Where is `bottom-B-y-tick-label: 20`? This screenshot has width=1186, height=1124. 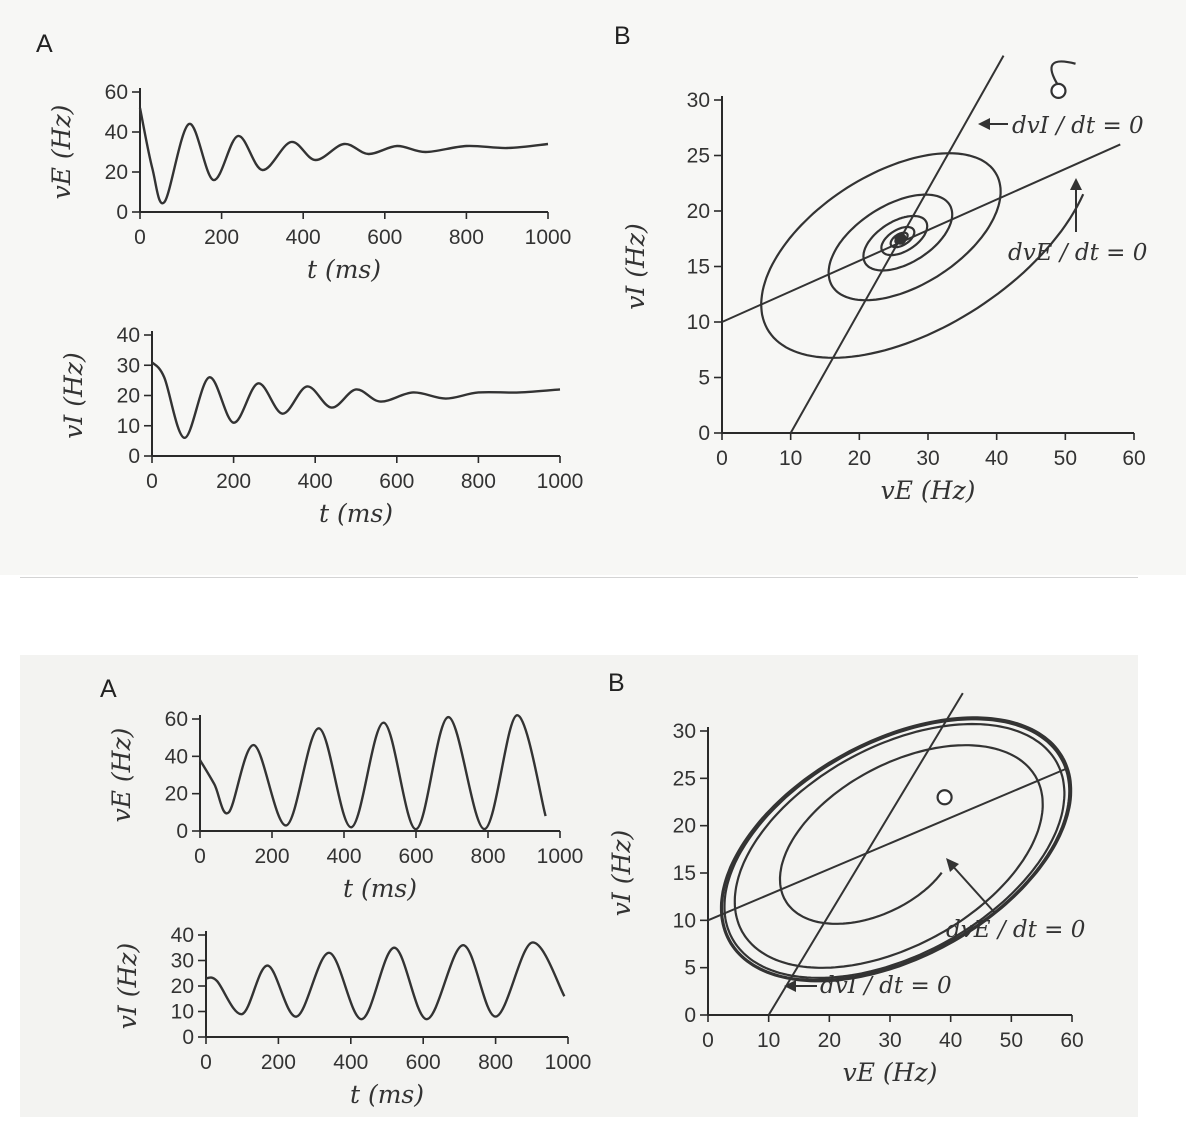 bottom-B-y-tick-label: 20 is located at coordinates (684, 826).